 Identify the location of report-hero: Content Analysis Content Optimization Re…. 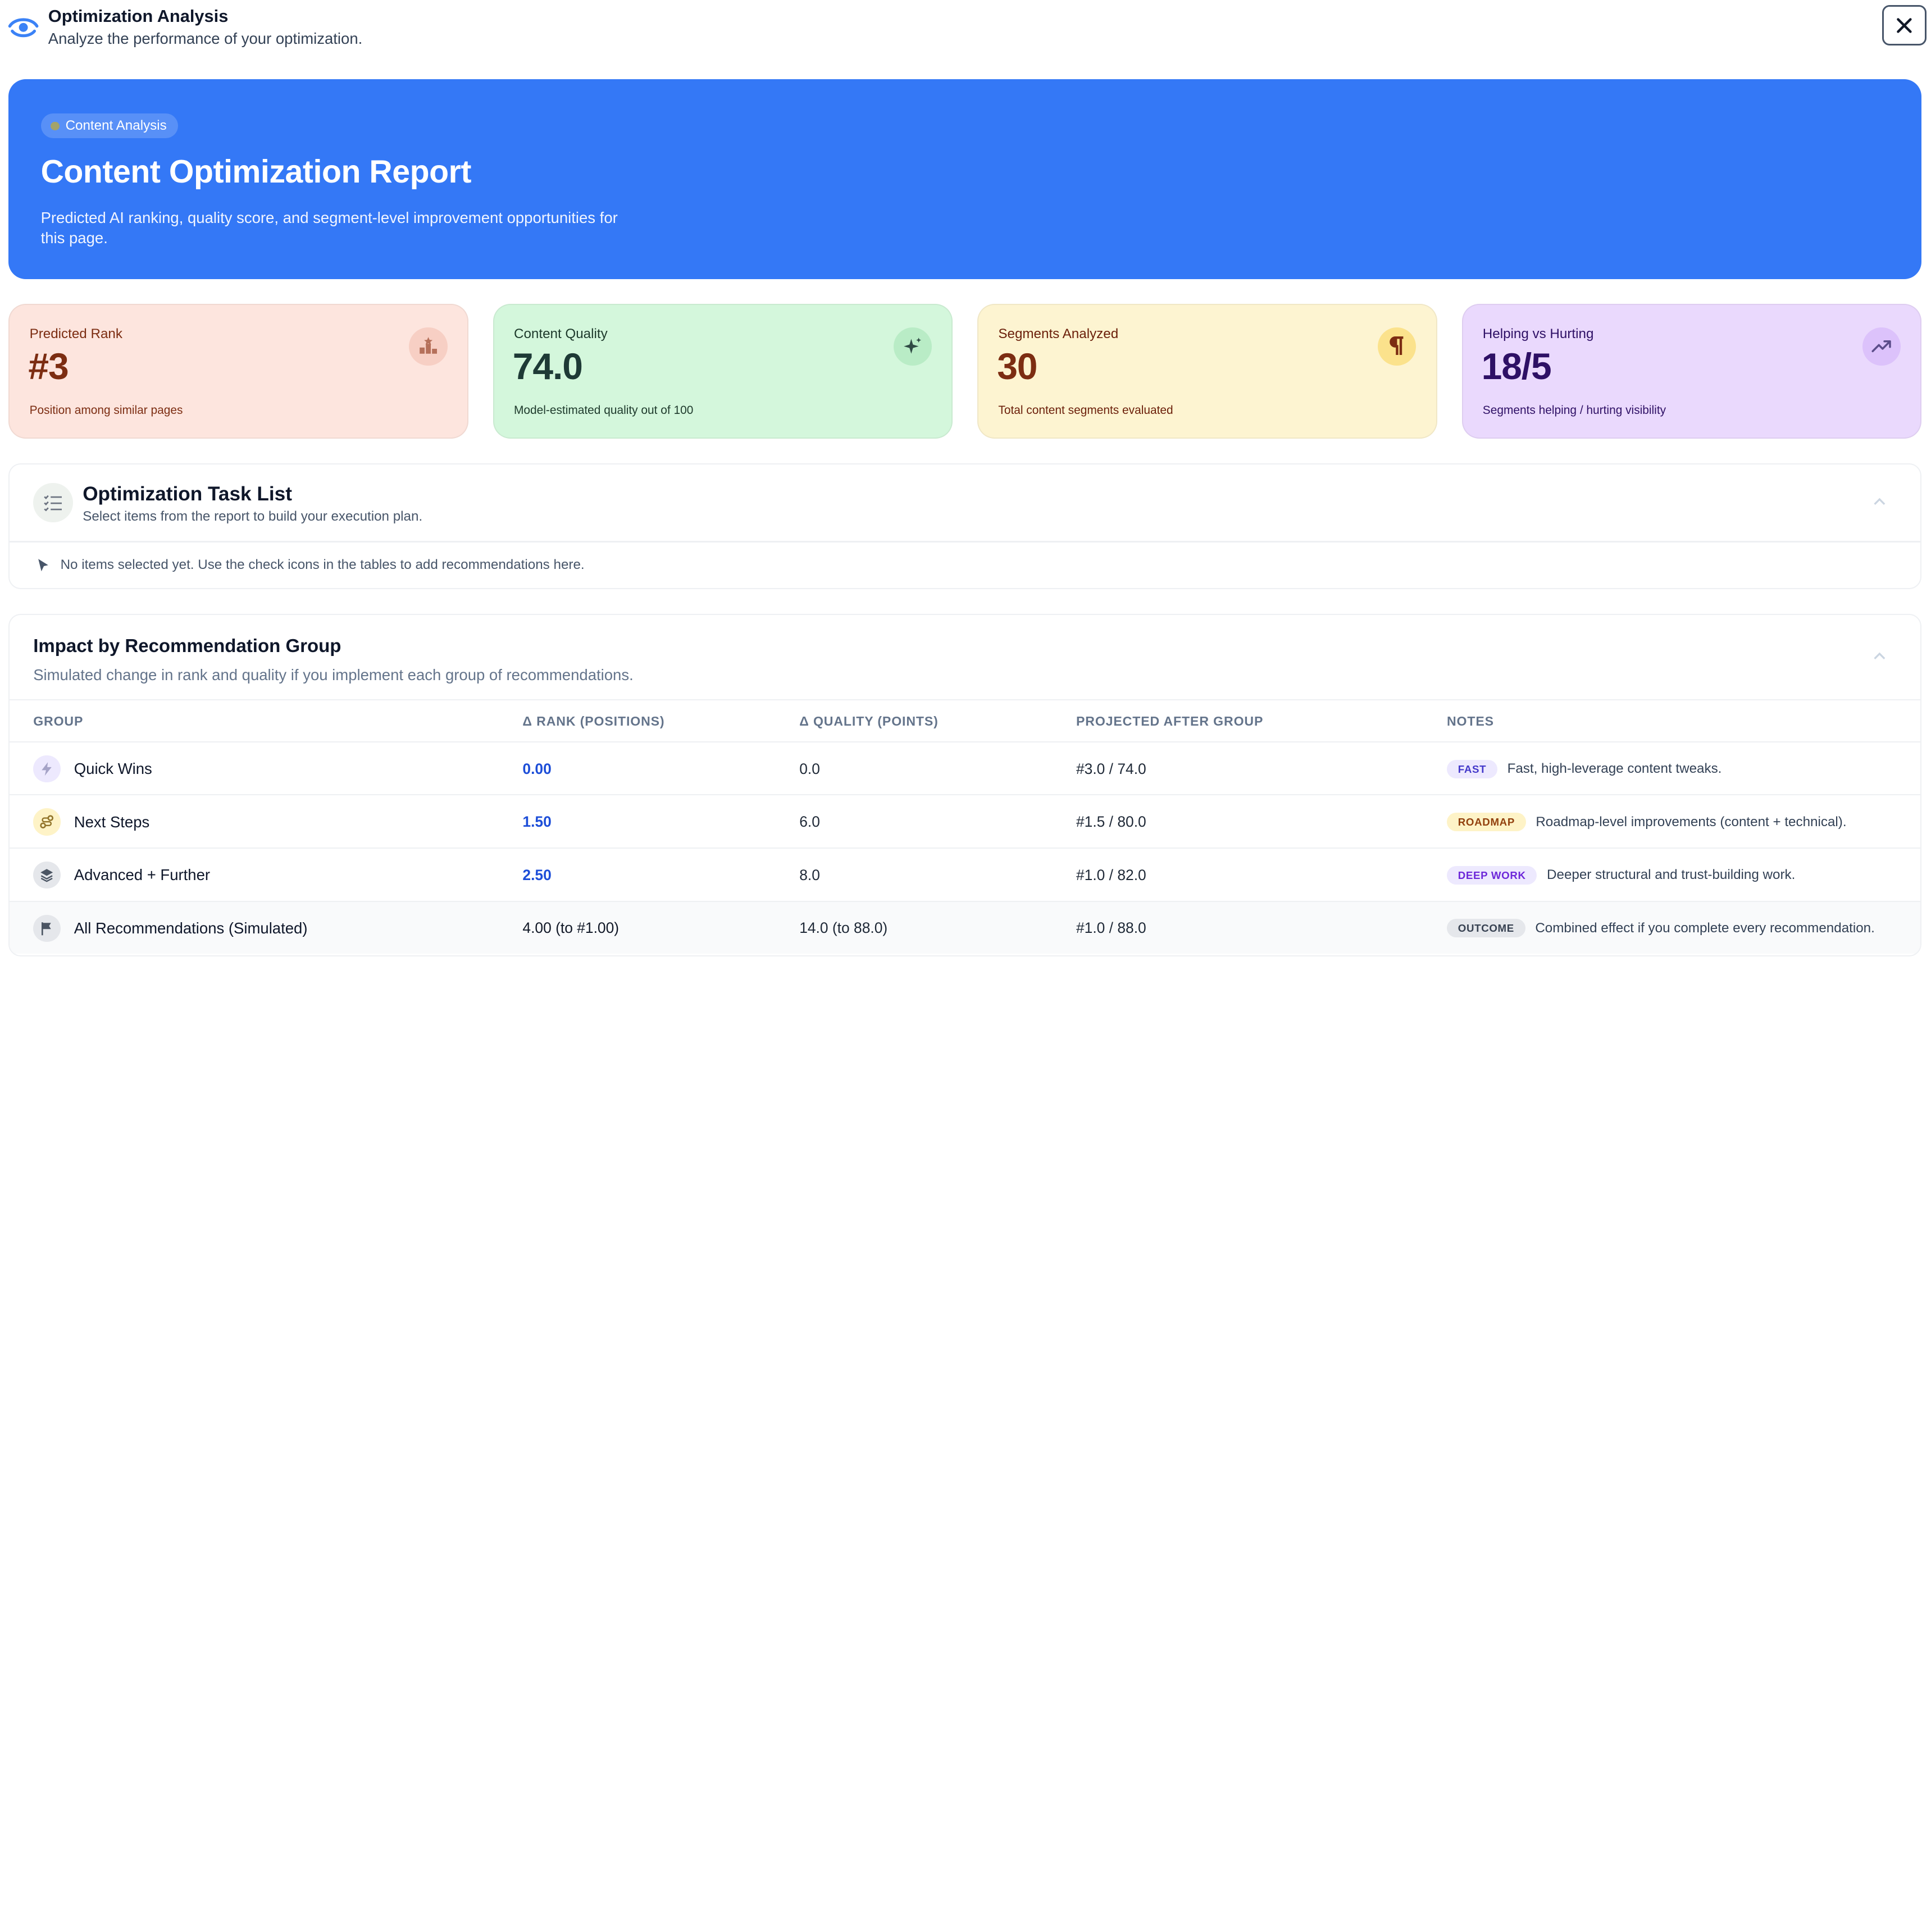
(964, 179).